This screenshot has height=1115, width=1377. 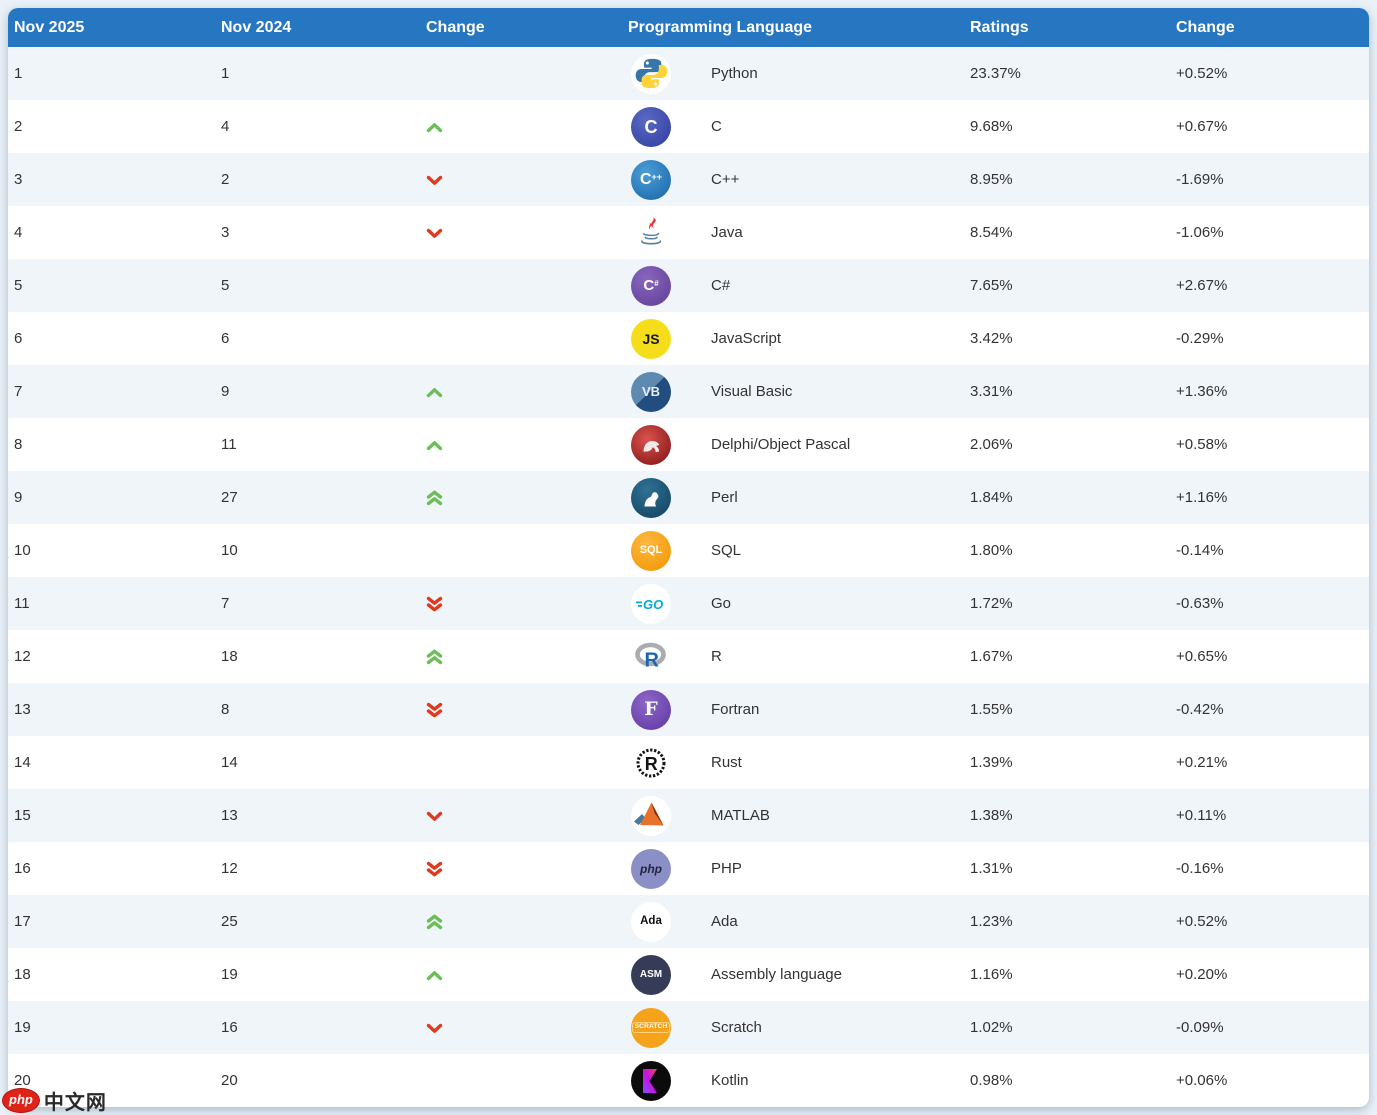 I want to click on rank-2025-cell: 3, so click(x=18, y=179).